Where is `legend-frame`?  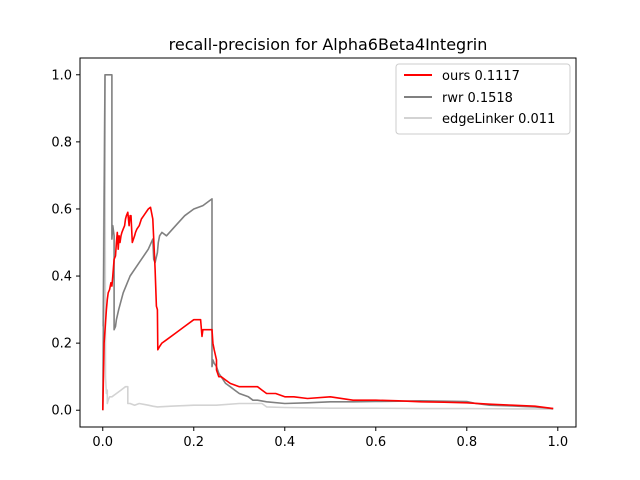 legend-frame is located at coordinates (483, 99).